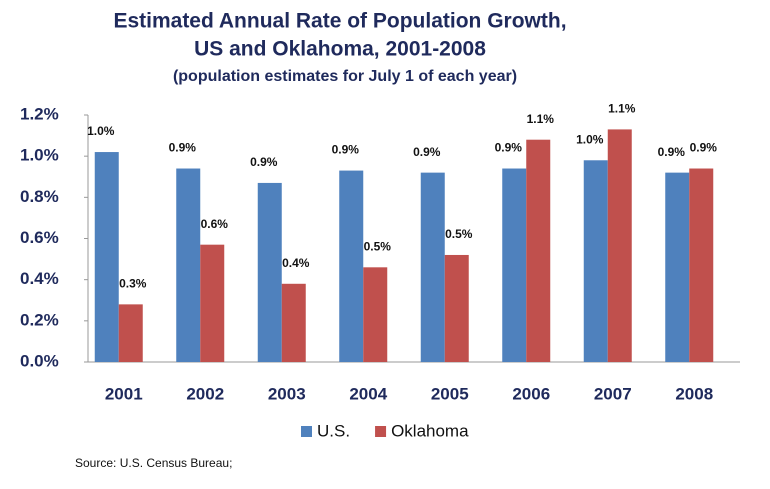 This screenshot has height=489, width=770. I want to click on value-label: 0.4%, so click(296, 263).